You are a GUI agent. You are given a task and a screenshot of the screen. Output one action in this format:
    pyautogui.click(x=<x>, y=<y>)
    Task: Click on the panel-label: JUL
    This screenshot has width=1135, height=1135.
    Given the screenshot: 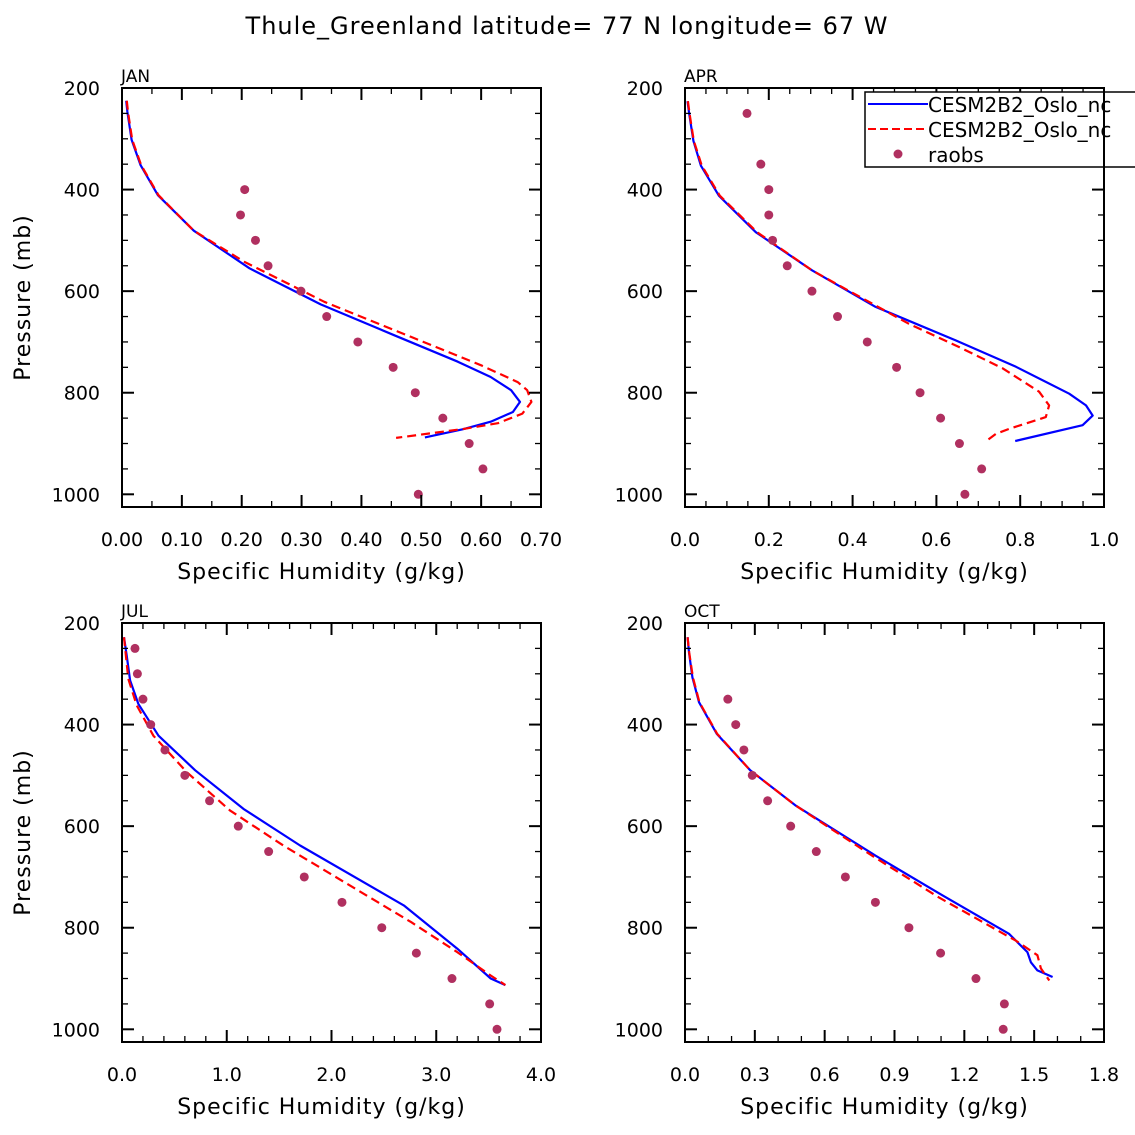 What is the action you would take?
    pyautogui.click(x=134, y=612)
    